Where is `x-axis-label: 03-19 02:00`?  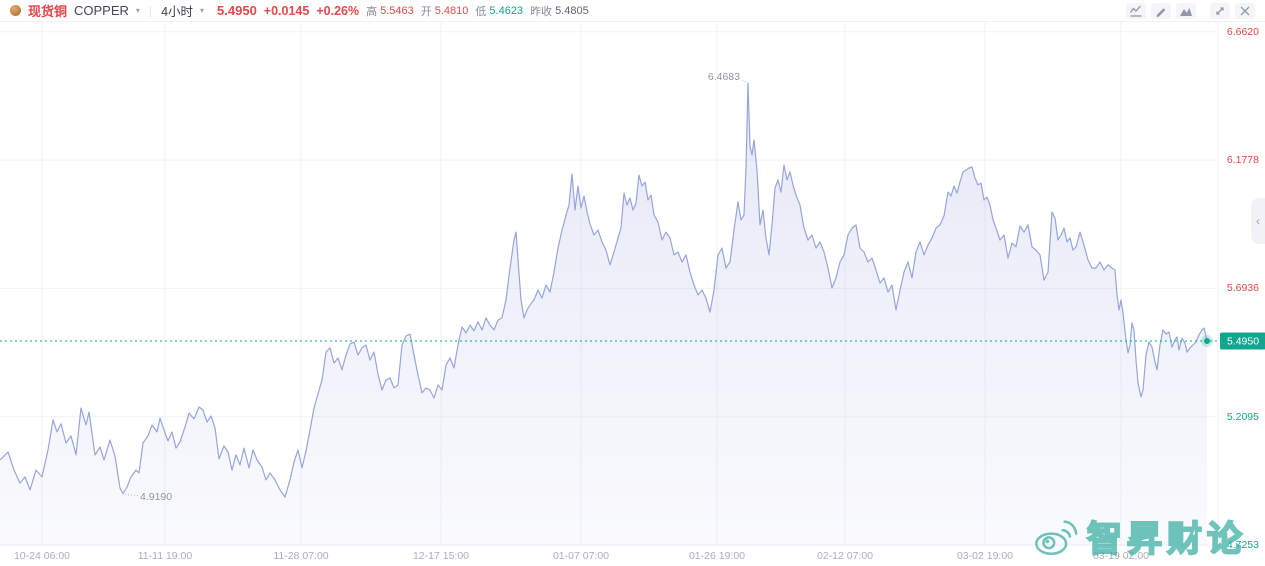 x-axis-label: 03-19 02:00 is located at coordinates (1121, 556).